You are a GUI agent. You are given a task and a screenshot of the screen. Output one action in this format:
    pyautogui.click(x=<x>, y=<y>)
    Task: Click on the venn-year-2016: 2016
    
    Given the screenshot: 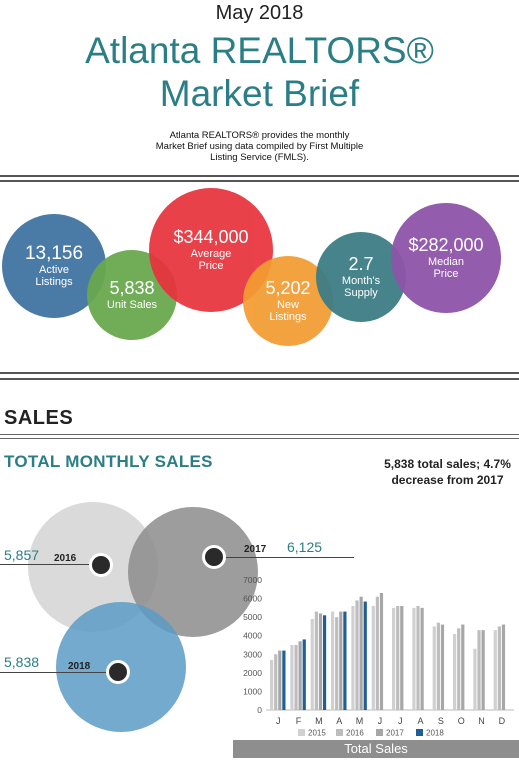 What is the action you would take?
    pyautogui.click(x=65, y=558)
    